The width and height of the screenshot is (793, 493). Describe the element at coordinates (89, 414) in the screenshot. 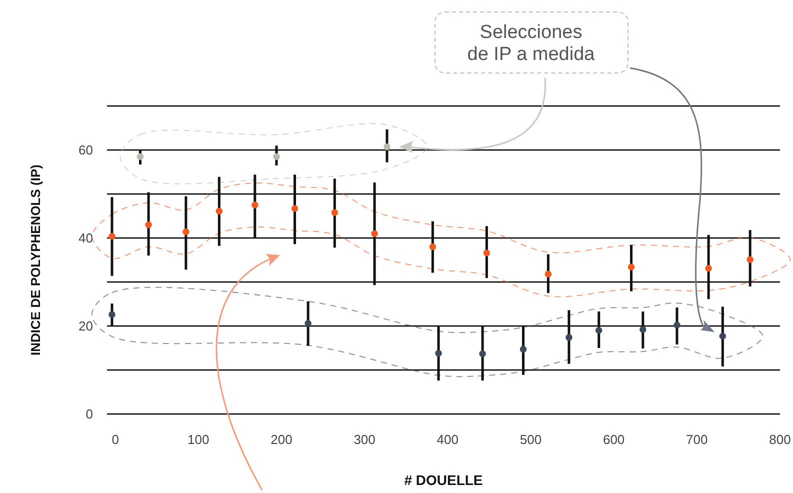

I see `y-tick-label: 0` at that location.